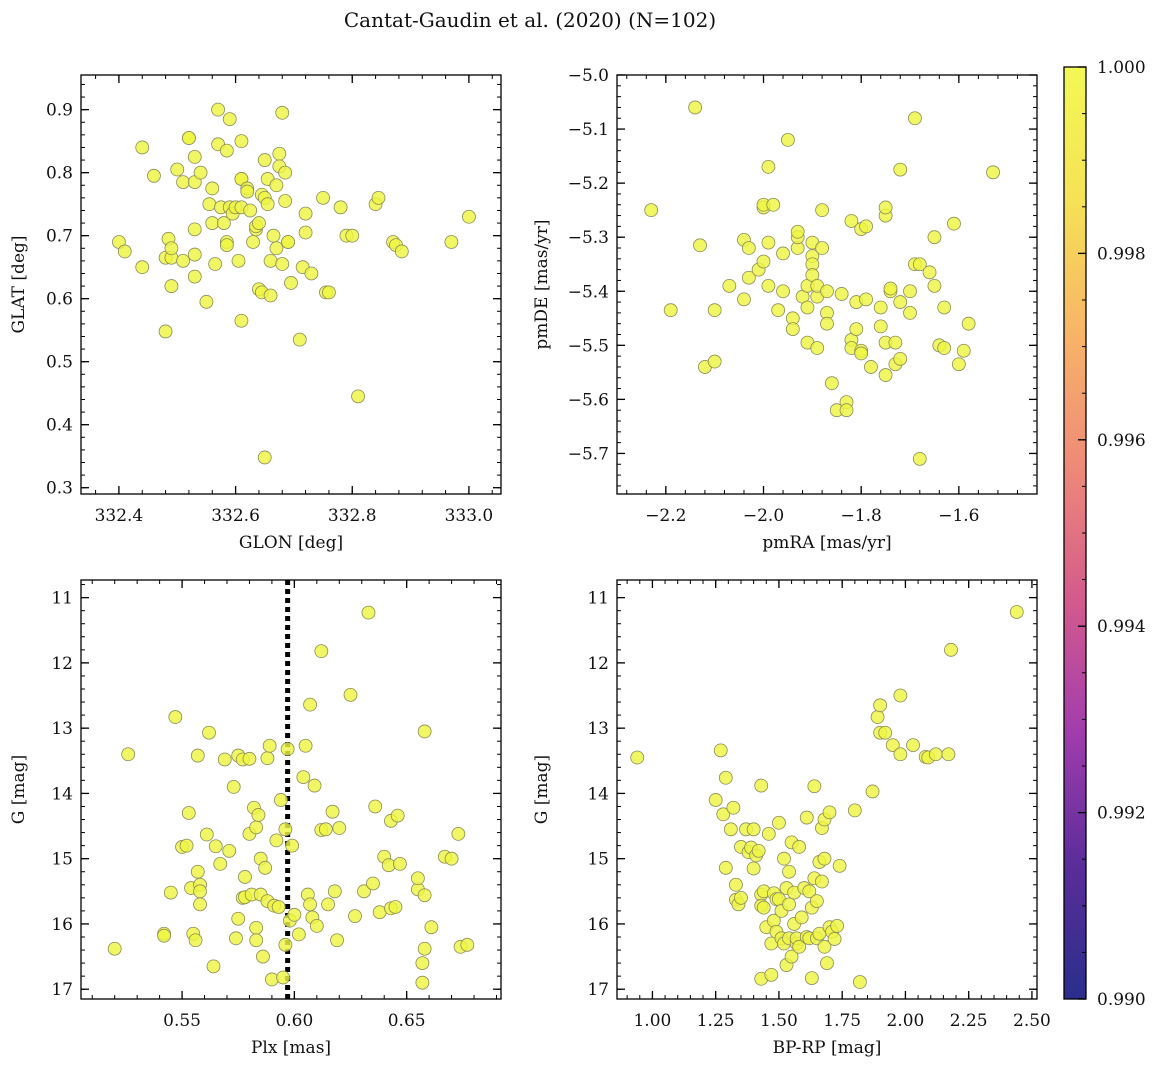 The height and width of the screenshot is (1067, 1161). I want to click on y-tick-label: −5.7, so click(588, 454).